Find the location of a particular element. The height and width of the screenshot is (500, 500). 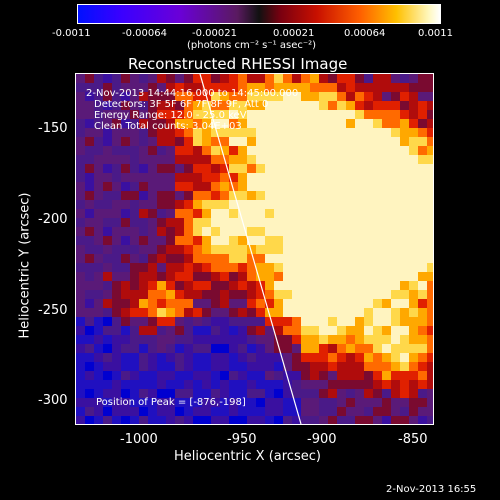

energy-range: Energy Range: 12.0 - 25.0 keV is located at coordinates (170, 115).